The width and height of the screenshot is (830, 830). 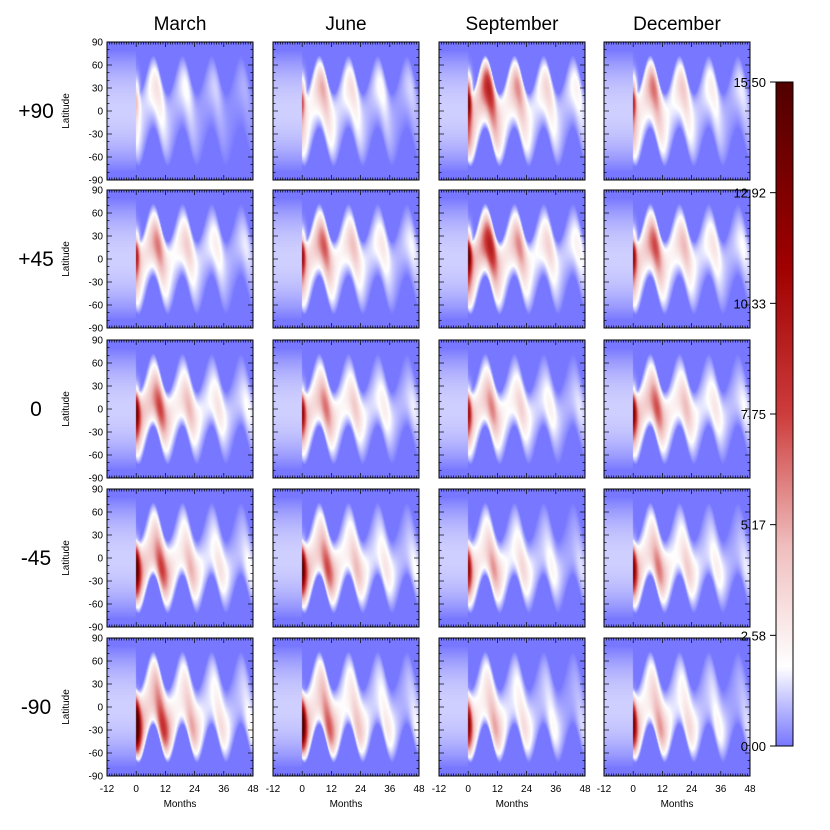 I want to click on column-title-september: September, so click(x=513, y=24).